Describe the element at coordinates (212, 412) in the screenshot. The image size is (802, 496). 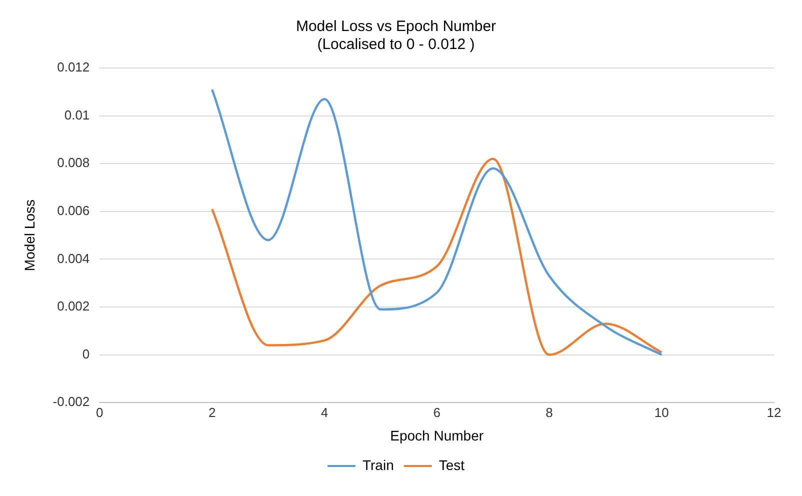
I see `x-tick-label: 2` at that location.